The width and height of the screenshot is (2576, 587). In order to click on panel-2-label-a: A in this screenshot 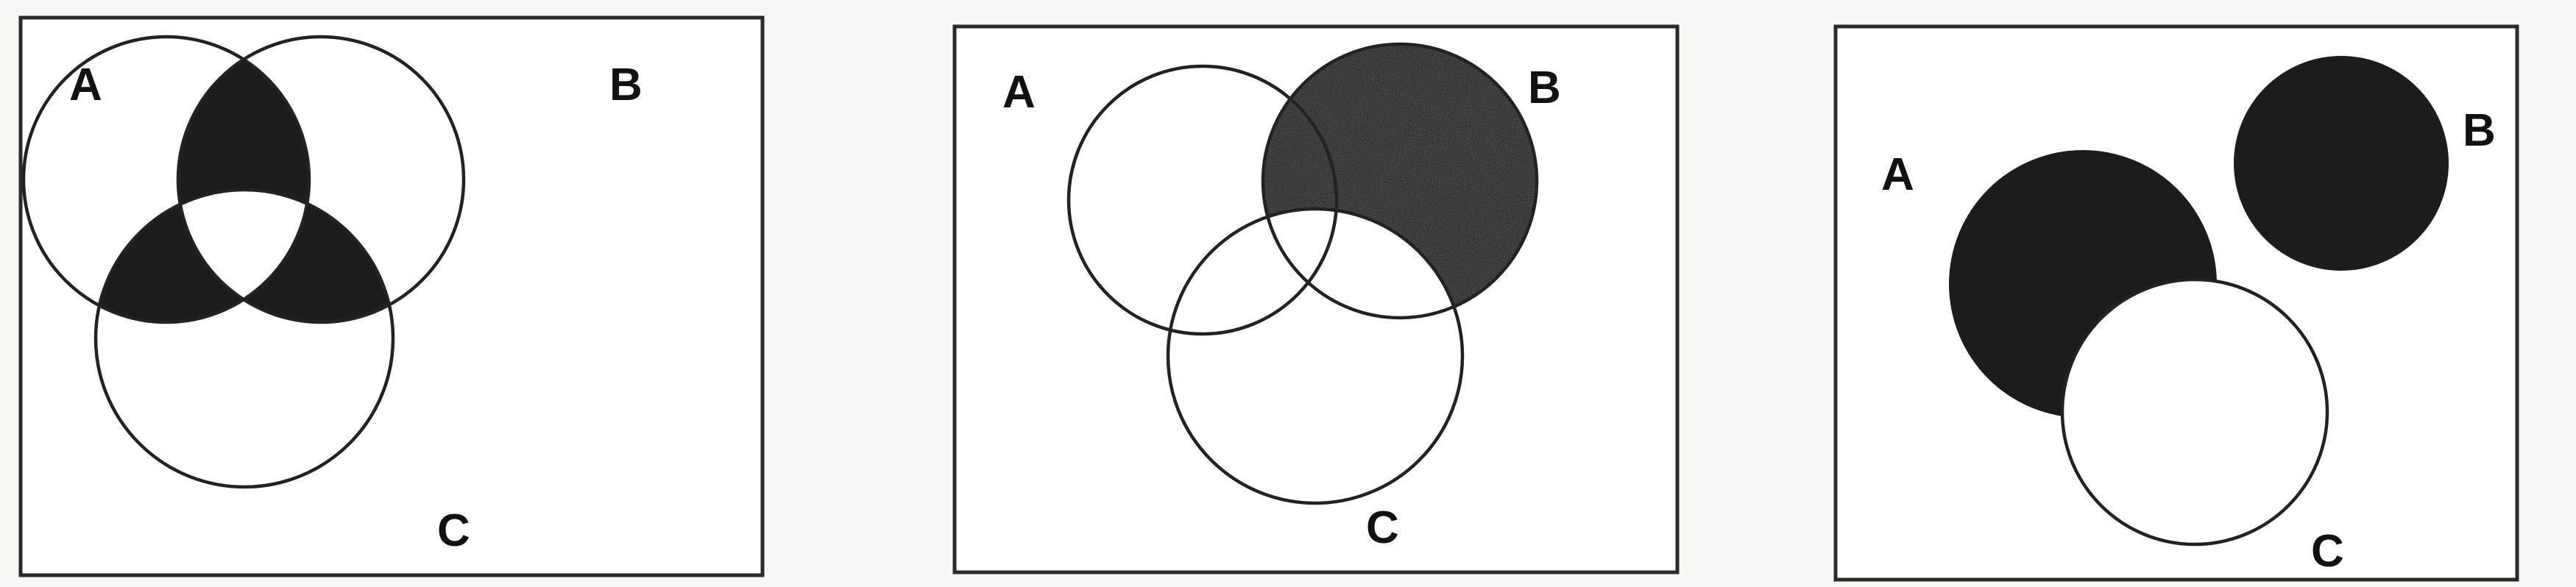, I will do `click(1019, 92)`.